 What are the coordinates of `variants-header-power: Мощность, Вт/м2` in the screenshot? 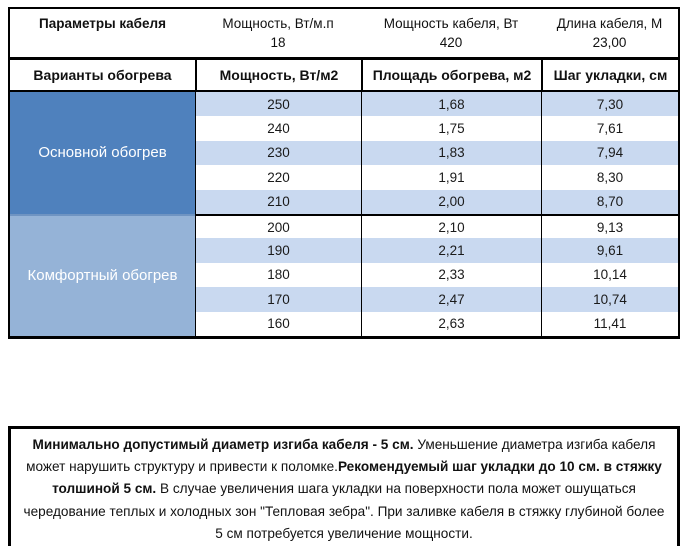 It's located at (278, 76).